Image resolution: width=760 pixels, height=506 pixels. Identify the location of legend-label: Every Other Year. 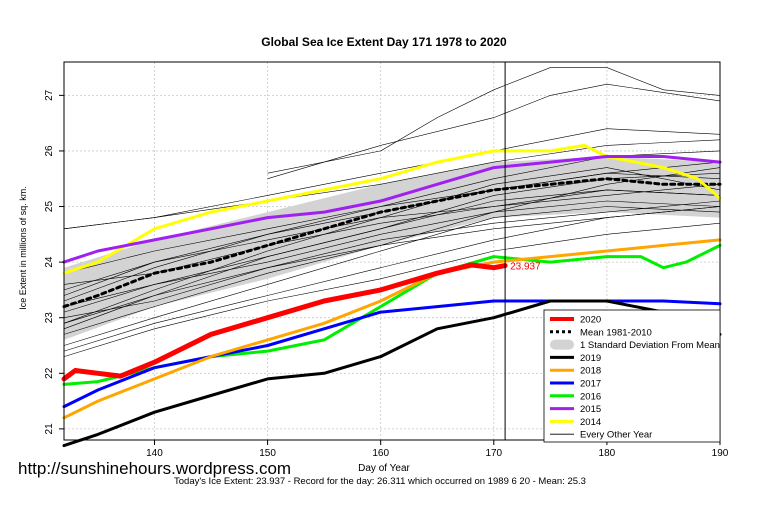
(616, 435).